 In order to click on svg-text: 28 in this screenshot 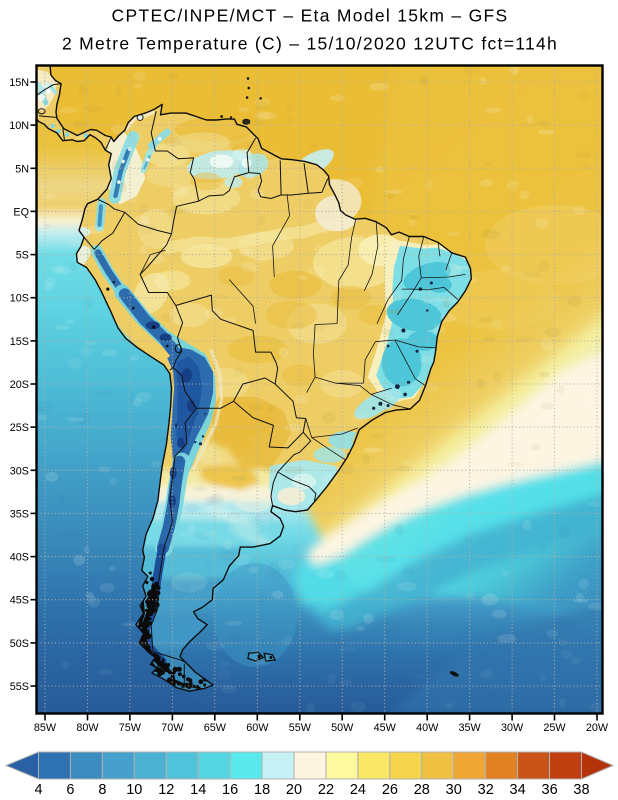, I will do `click(422, 790)`.